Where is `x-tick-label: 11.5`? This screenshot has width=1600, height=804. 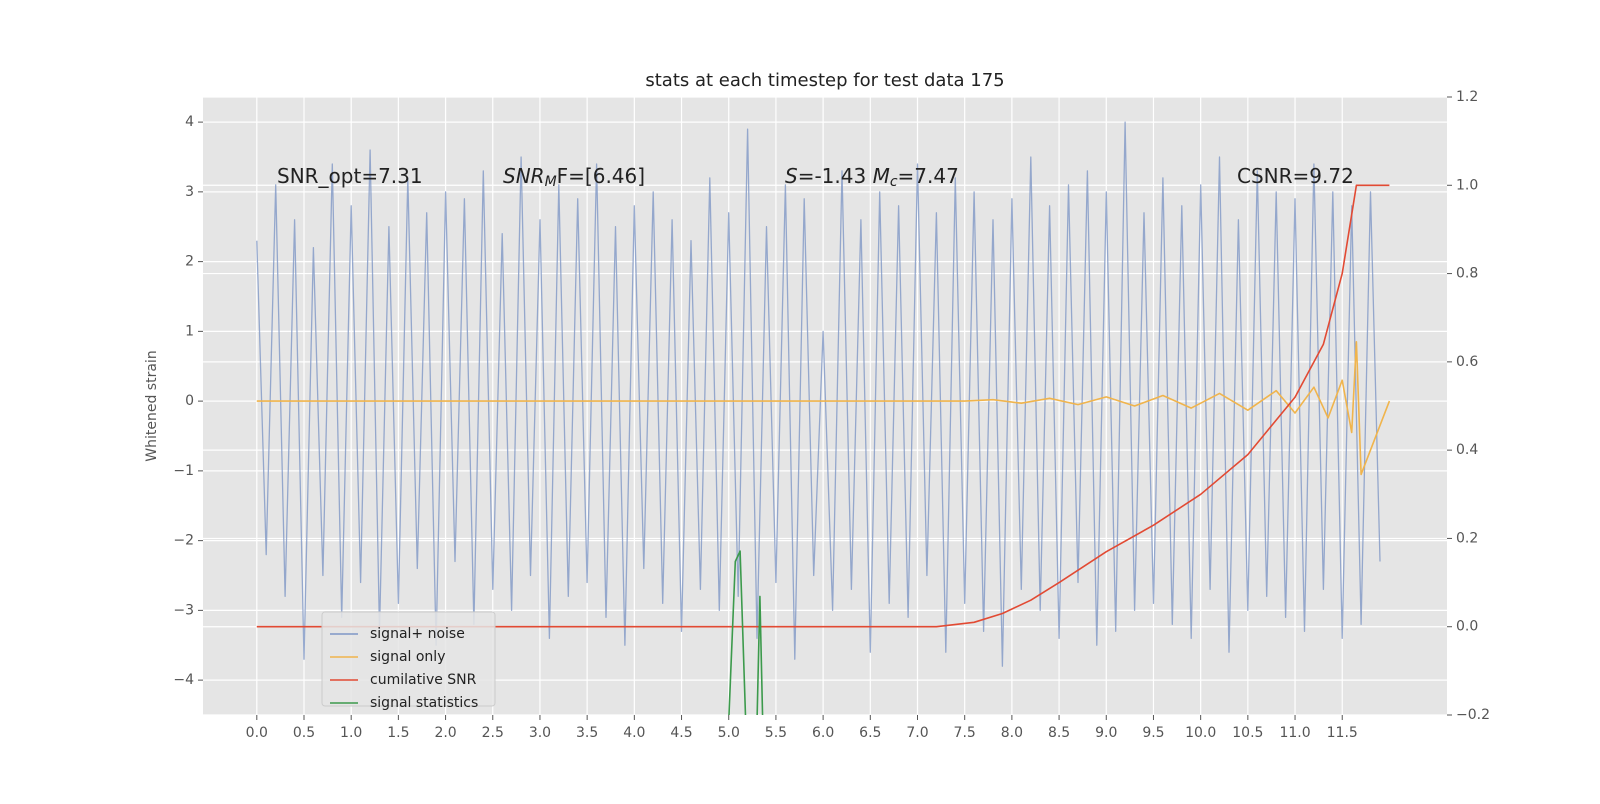 x-tick-label: 11.5 is located at coordinates (1342, 733).